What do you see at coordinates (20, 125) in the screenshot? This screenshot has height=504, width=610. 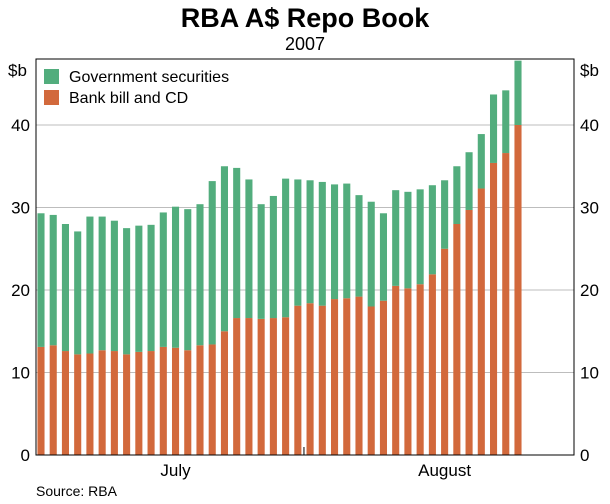 I see `y-tick-label-left: 40` at bounding box center [20, 125].